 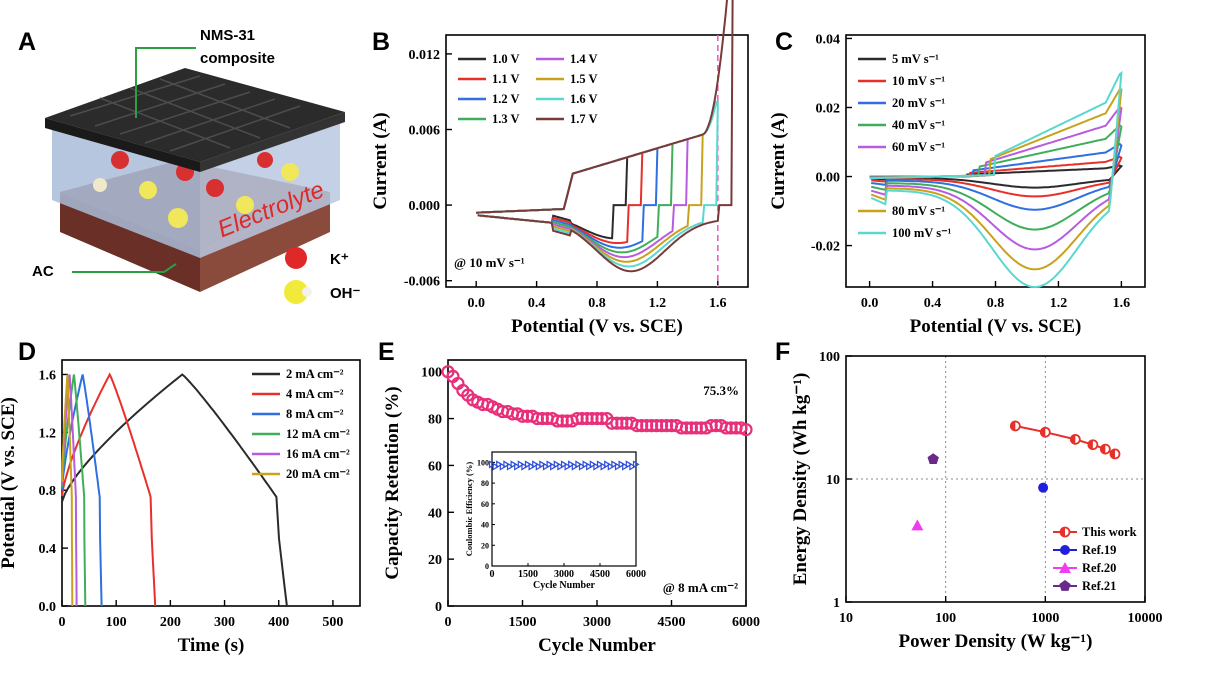 I want to click on inset-frame, so click(x=564, y=509).